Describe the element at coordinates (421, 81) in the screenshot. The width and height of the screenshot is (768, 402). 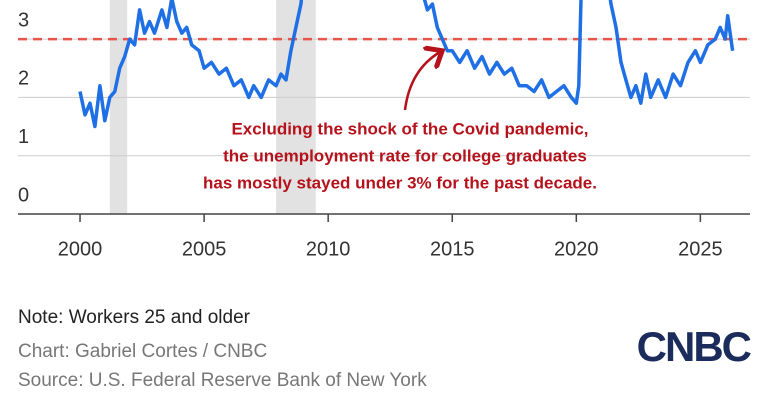
I see `arrow` at that location.